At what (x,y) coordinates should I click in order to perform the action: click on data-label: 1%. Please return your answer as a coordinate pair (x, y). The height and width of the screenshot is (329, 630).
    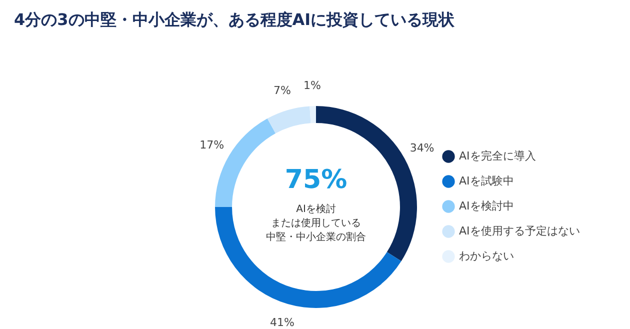
    Looking at the image, I should click on (312, 85).